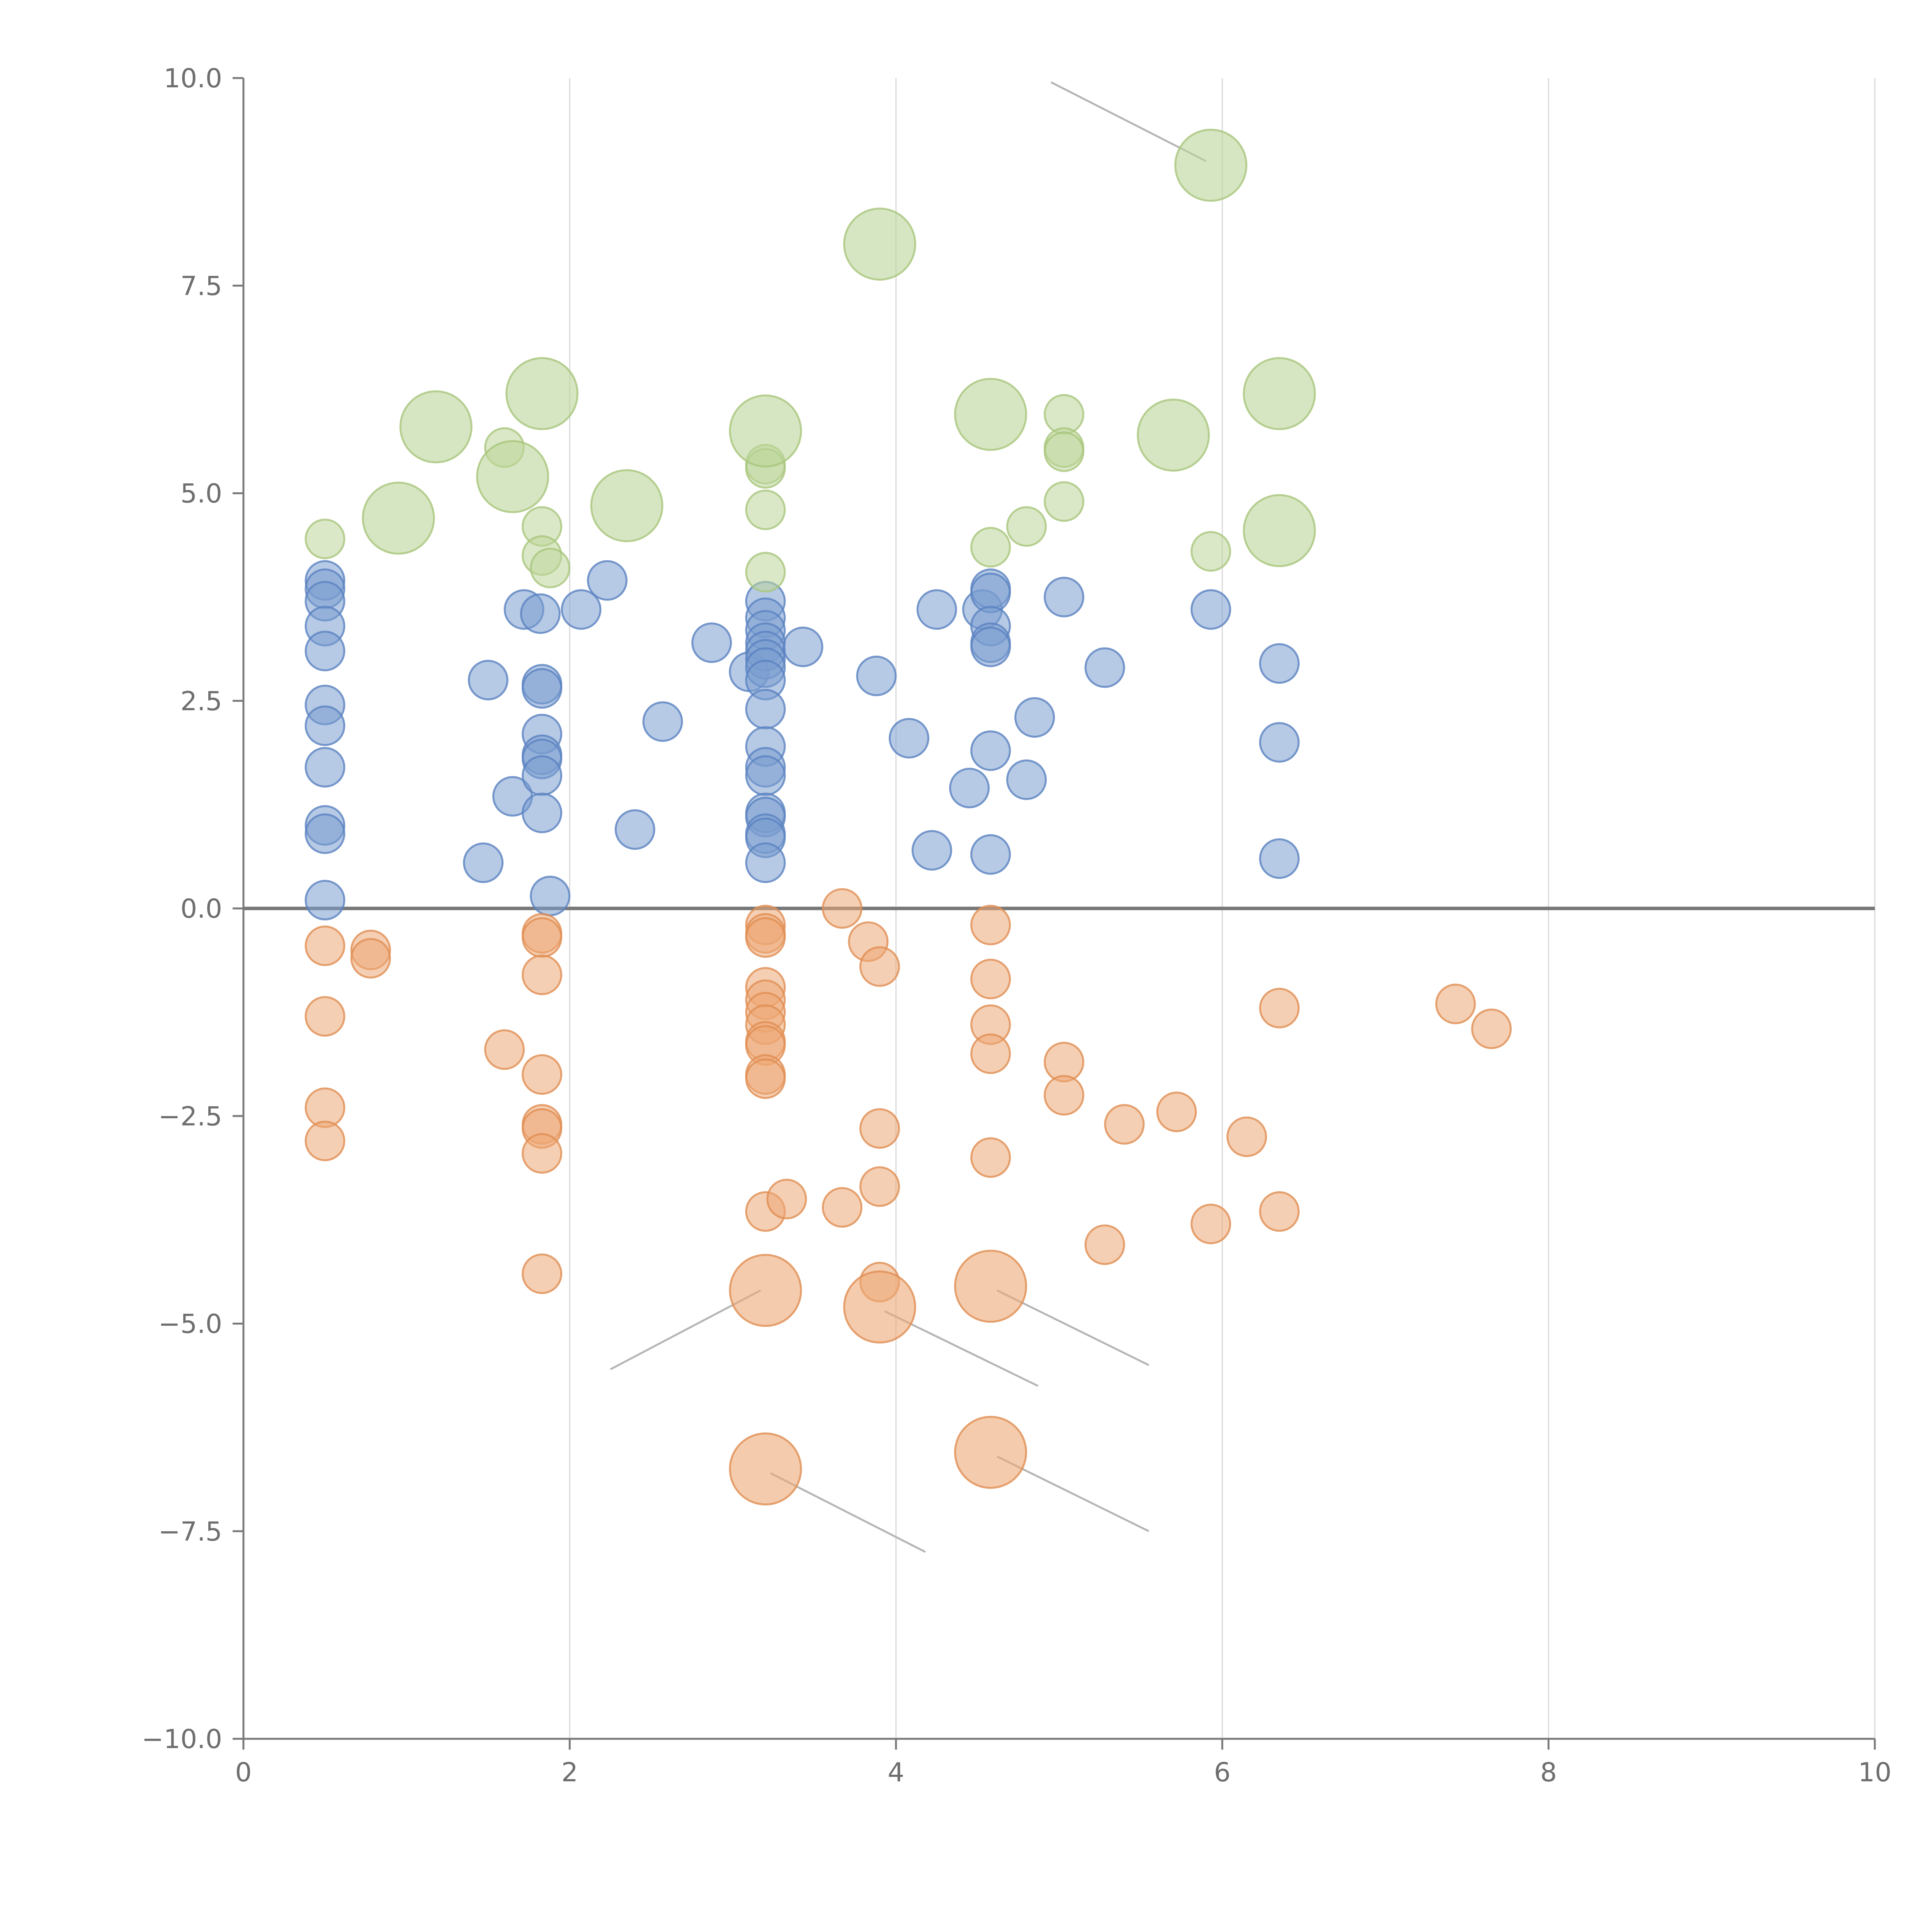 This screenshot has height=1932, width=1932. Describe the element at coordinates (201, 702) in the screenshot. I see `y-tick-label: 2.5` at that location.